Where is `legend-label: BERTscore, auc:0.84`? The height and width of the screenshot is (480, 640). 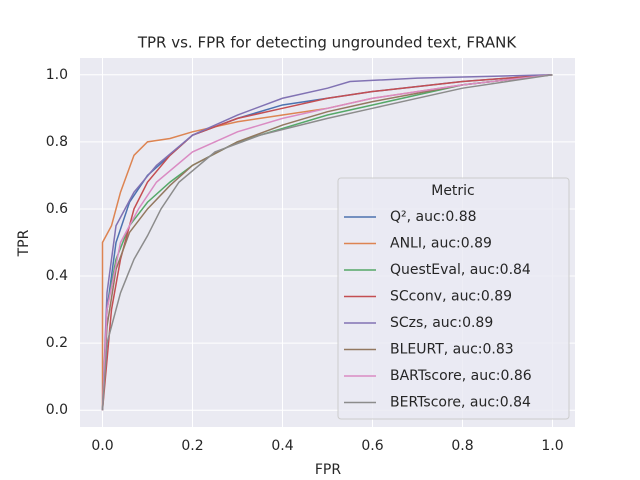
legend-label: BERTscore, auc:0.84 is located at coordinates (460, 403).